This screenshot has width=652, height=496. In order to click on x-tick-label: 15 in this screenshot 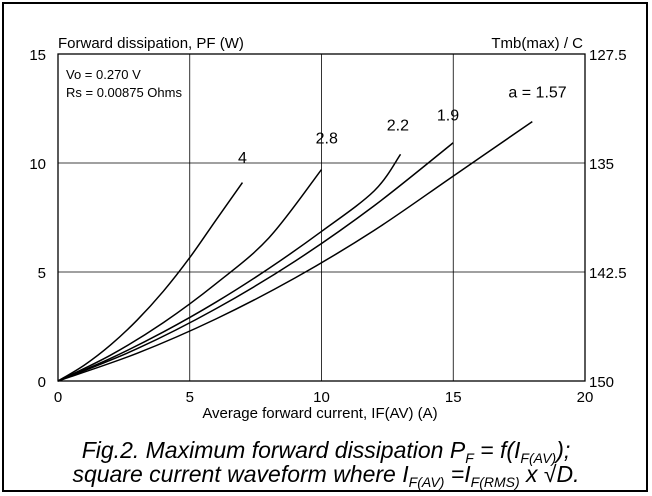, I will do `click(453, 397)`.